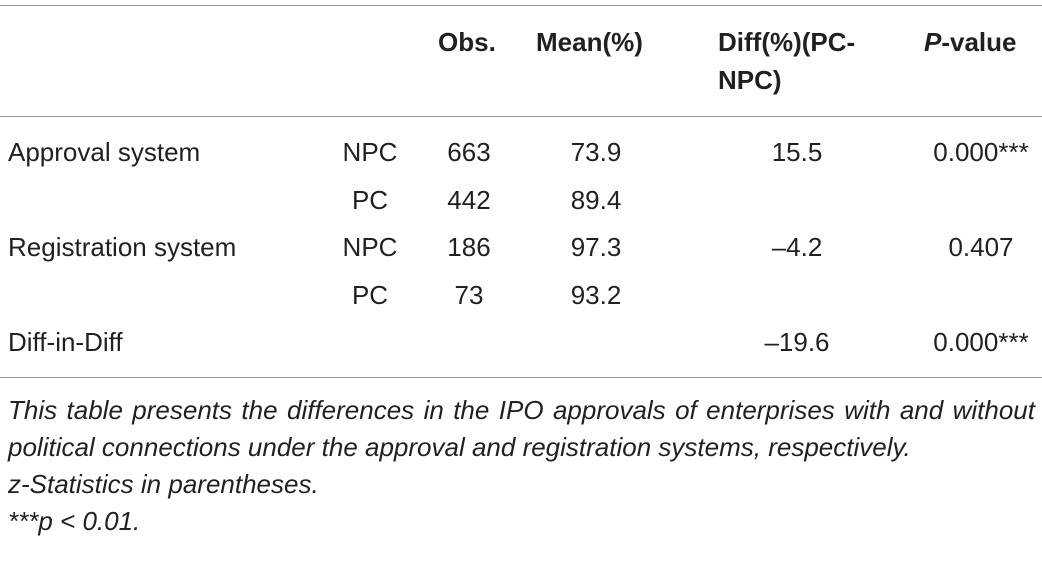  What do you see at coordinates (797, 247) in the screenshot?
I see `table-cell: –4.2` at bounding box center [797, 247].